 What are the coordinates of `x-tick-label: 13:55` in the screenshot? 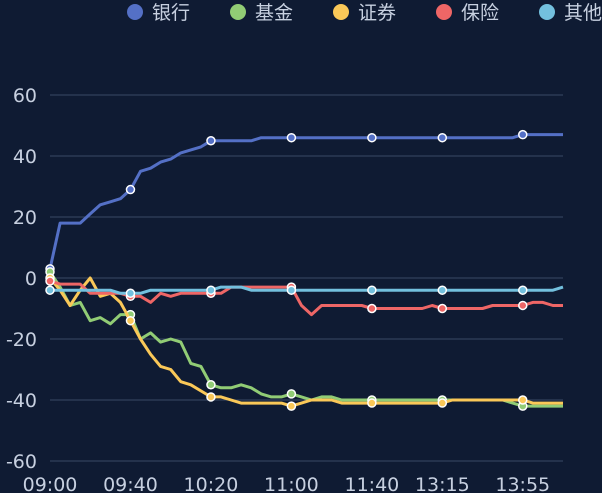 It's located at (522, 483).